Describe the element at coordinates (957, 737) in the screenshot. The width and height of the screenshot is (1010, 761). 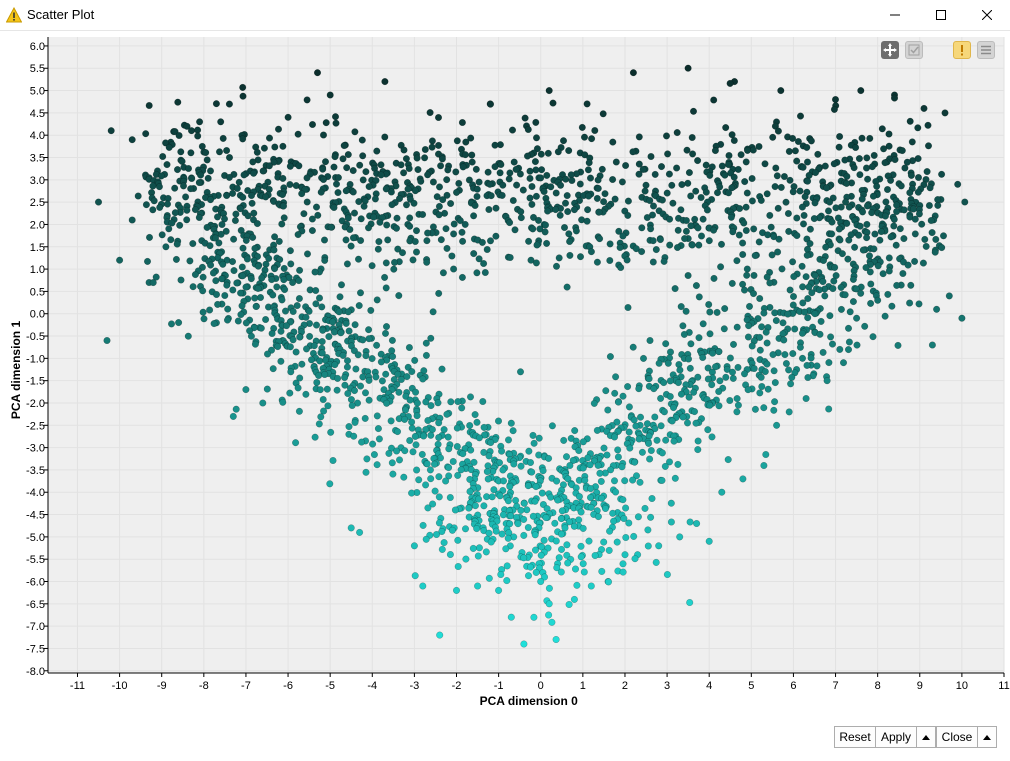
I see `close-button: Close` at that location.